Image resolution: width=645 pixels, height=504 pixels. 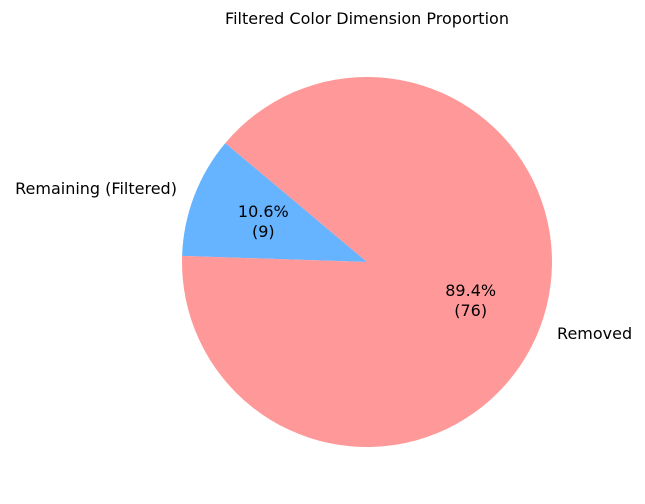 What do you see at coordinates (263, 211) in the screenshot?
I see `slice-percent-0: 10.6%` at bounding box center [263, 211].